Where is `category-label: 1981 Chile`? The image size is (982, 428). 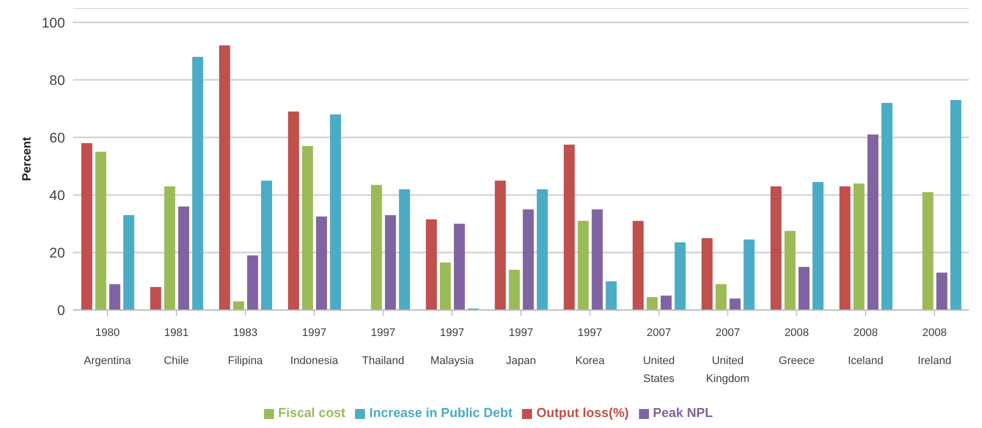 category-label: 1981 Chile is located at coordinates (176, 347).